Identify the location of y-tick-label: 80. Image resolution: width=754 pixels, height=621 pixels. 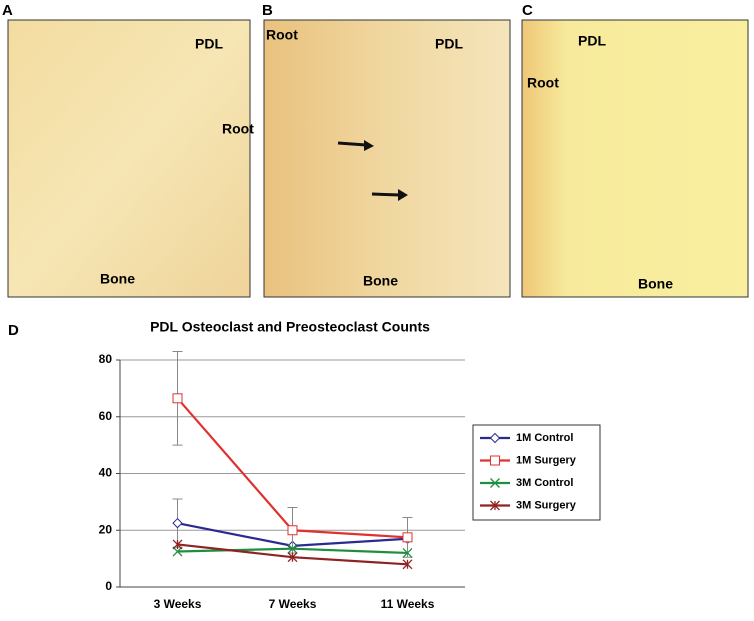
(106, 359).